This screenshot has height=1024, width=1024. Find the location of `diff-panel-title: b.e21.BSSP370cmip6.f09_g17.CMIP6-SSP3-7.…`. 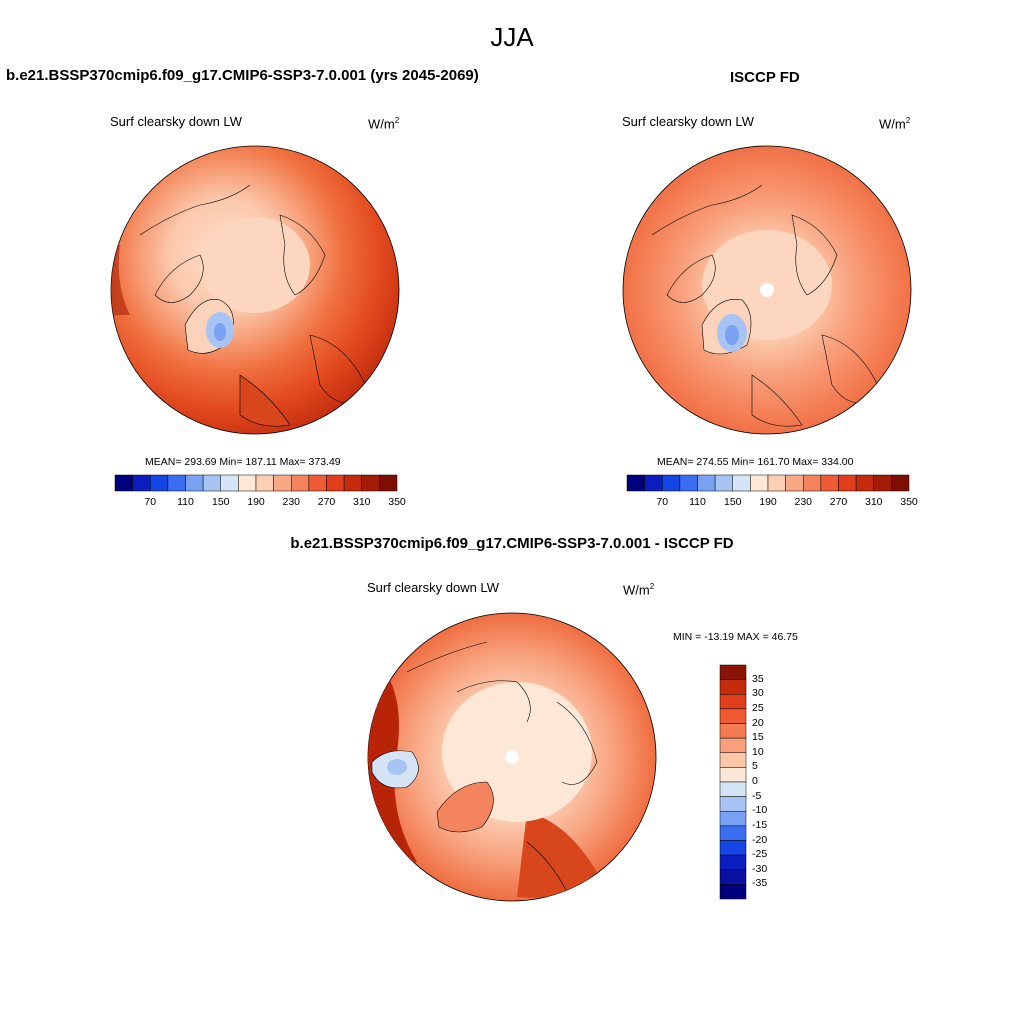

diff-panel-title: b.e21.BSSP370cmip6.f09_g17.CMIP6-SSP3-7.… is located at coordinates (512, 543).